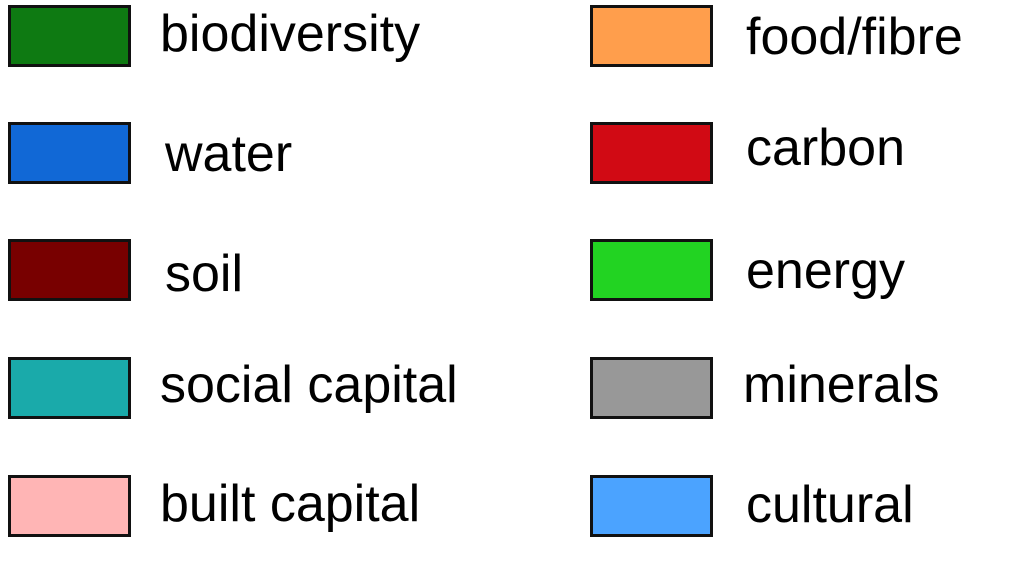 Image resolution: width=1010 pixels, height=562 pixels. What do you see at coordinates (69, 506) in the screenshot?
I see `built-capital-swatch` at bounding box center [69, 506].